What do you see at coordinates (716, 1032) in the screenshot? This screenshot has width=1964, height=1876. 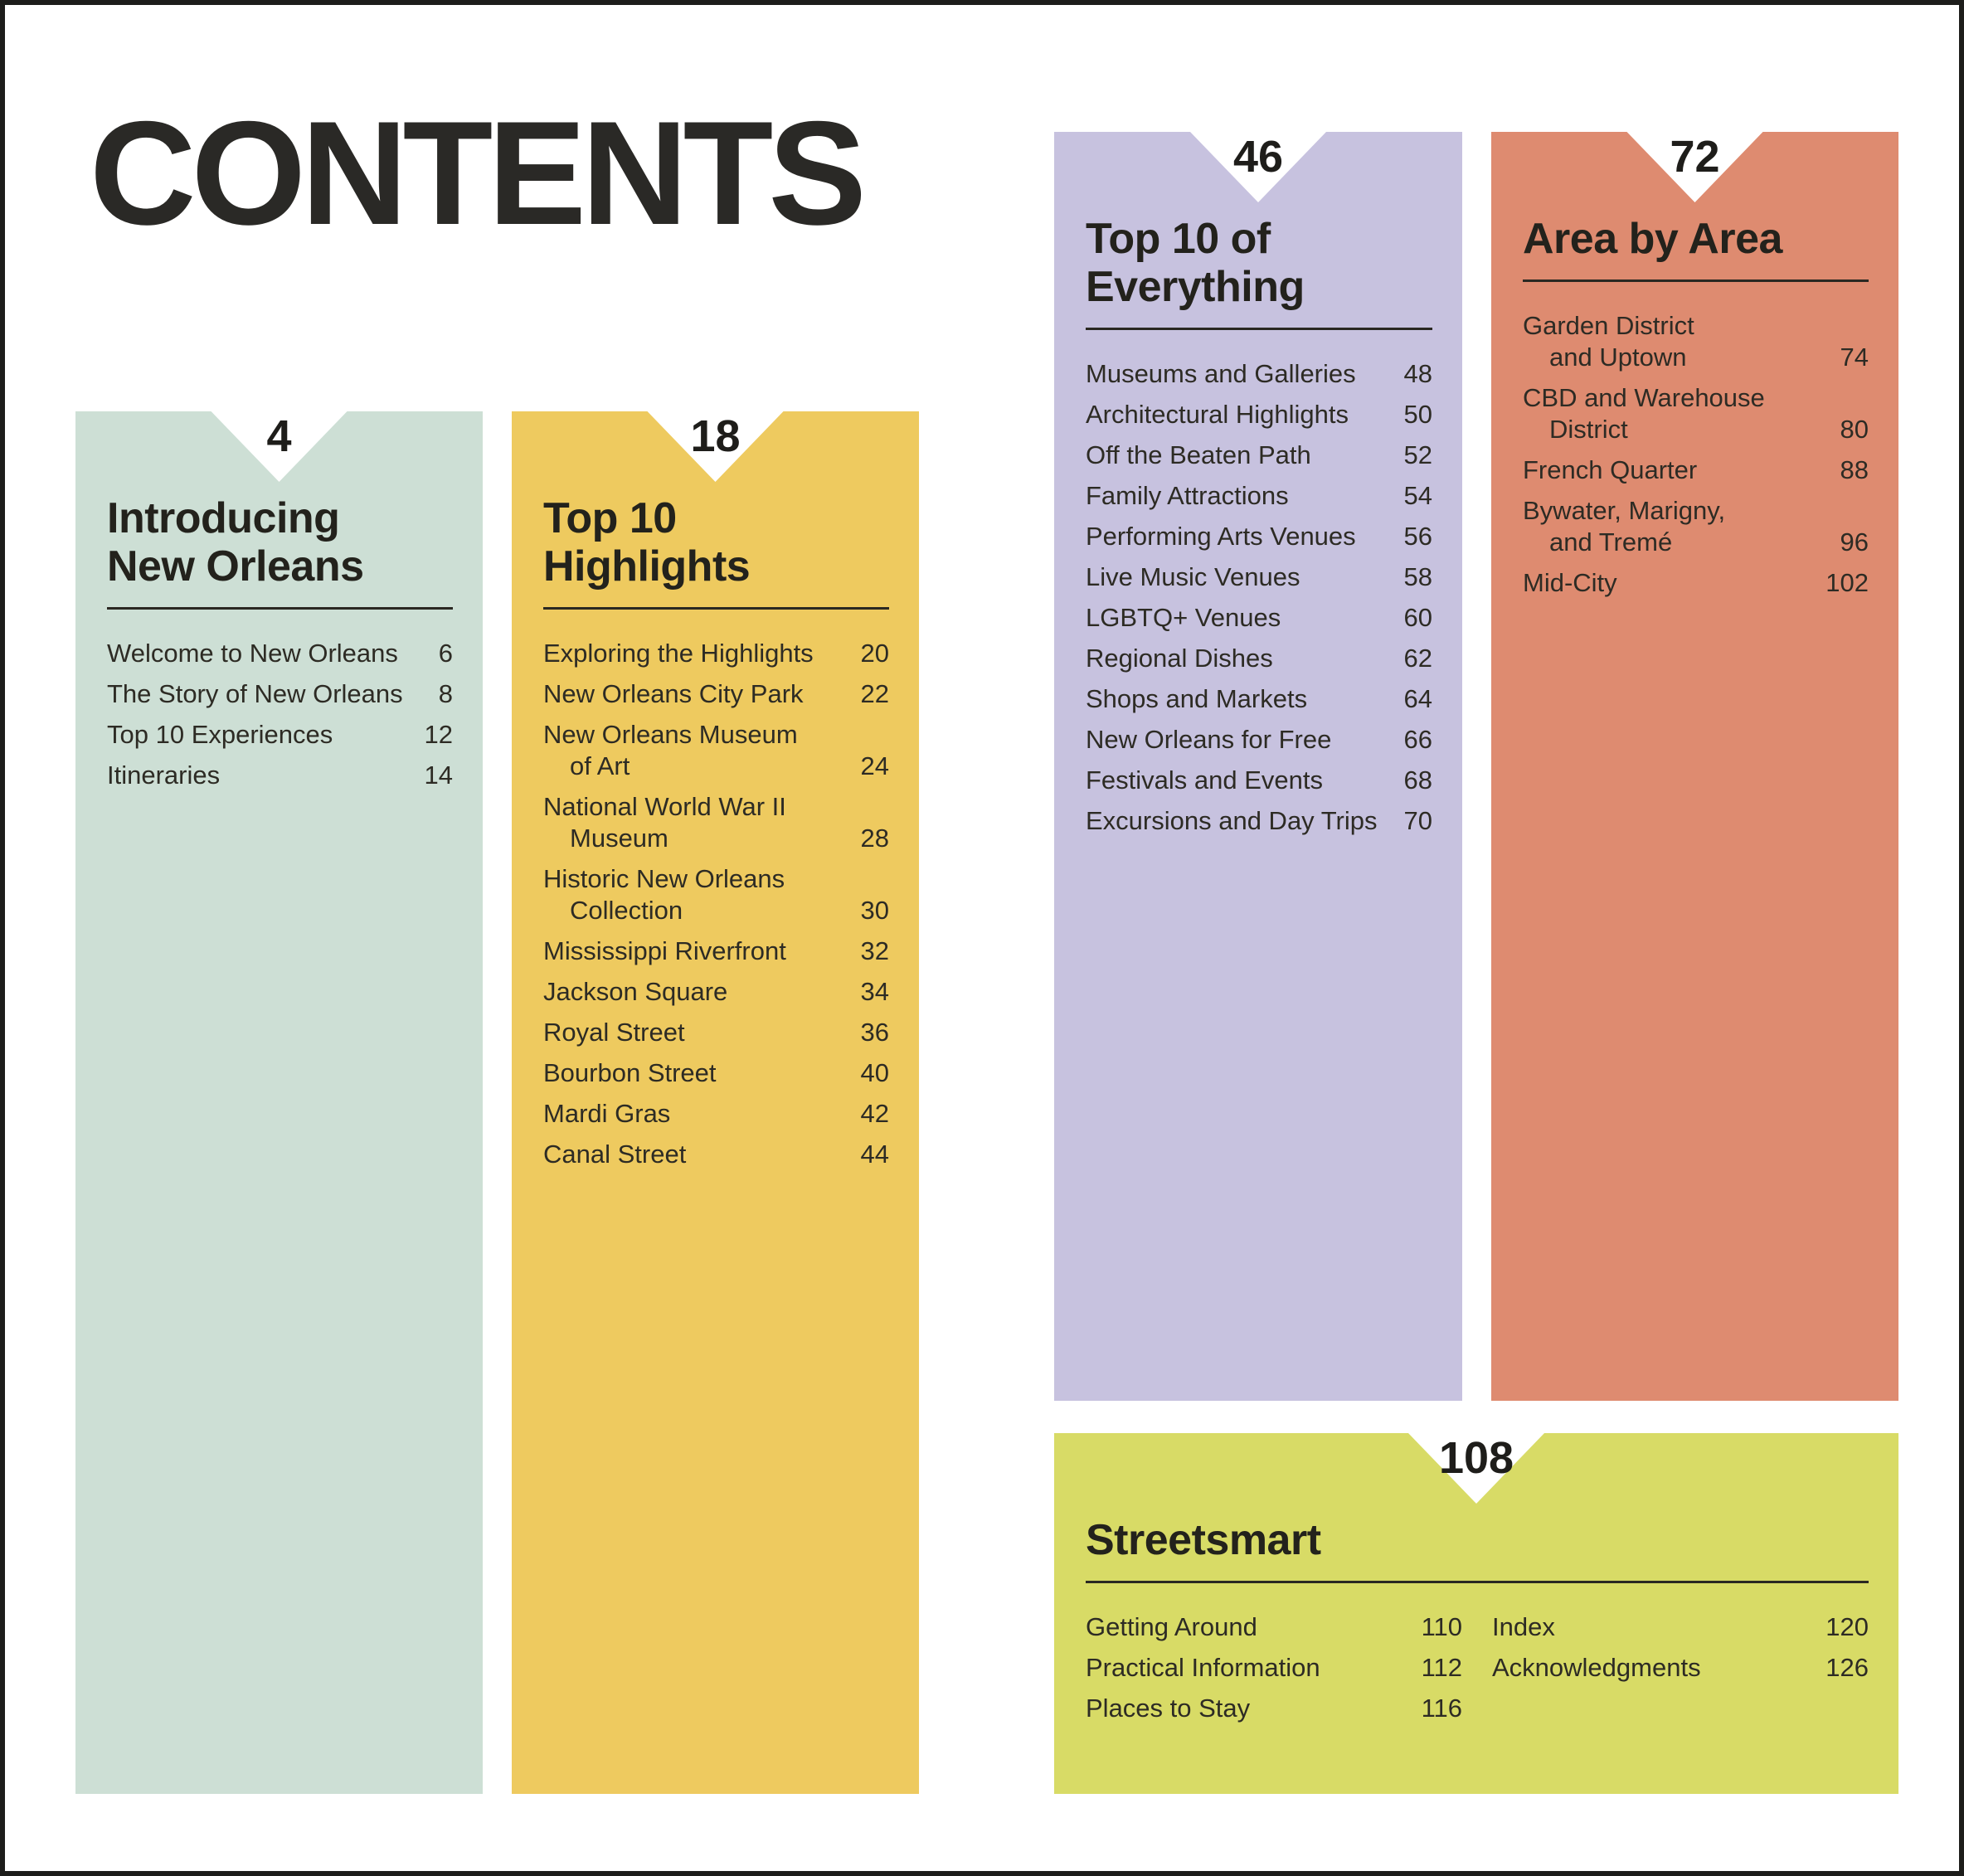 I see `toc-entry: Royal Street 36` at bounding box center [716, 1032].